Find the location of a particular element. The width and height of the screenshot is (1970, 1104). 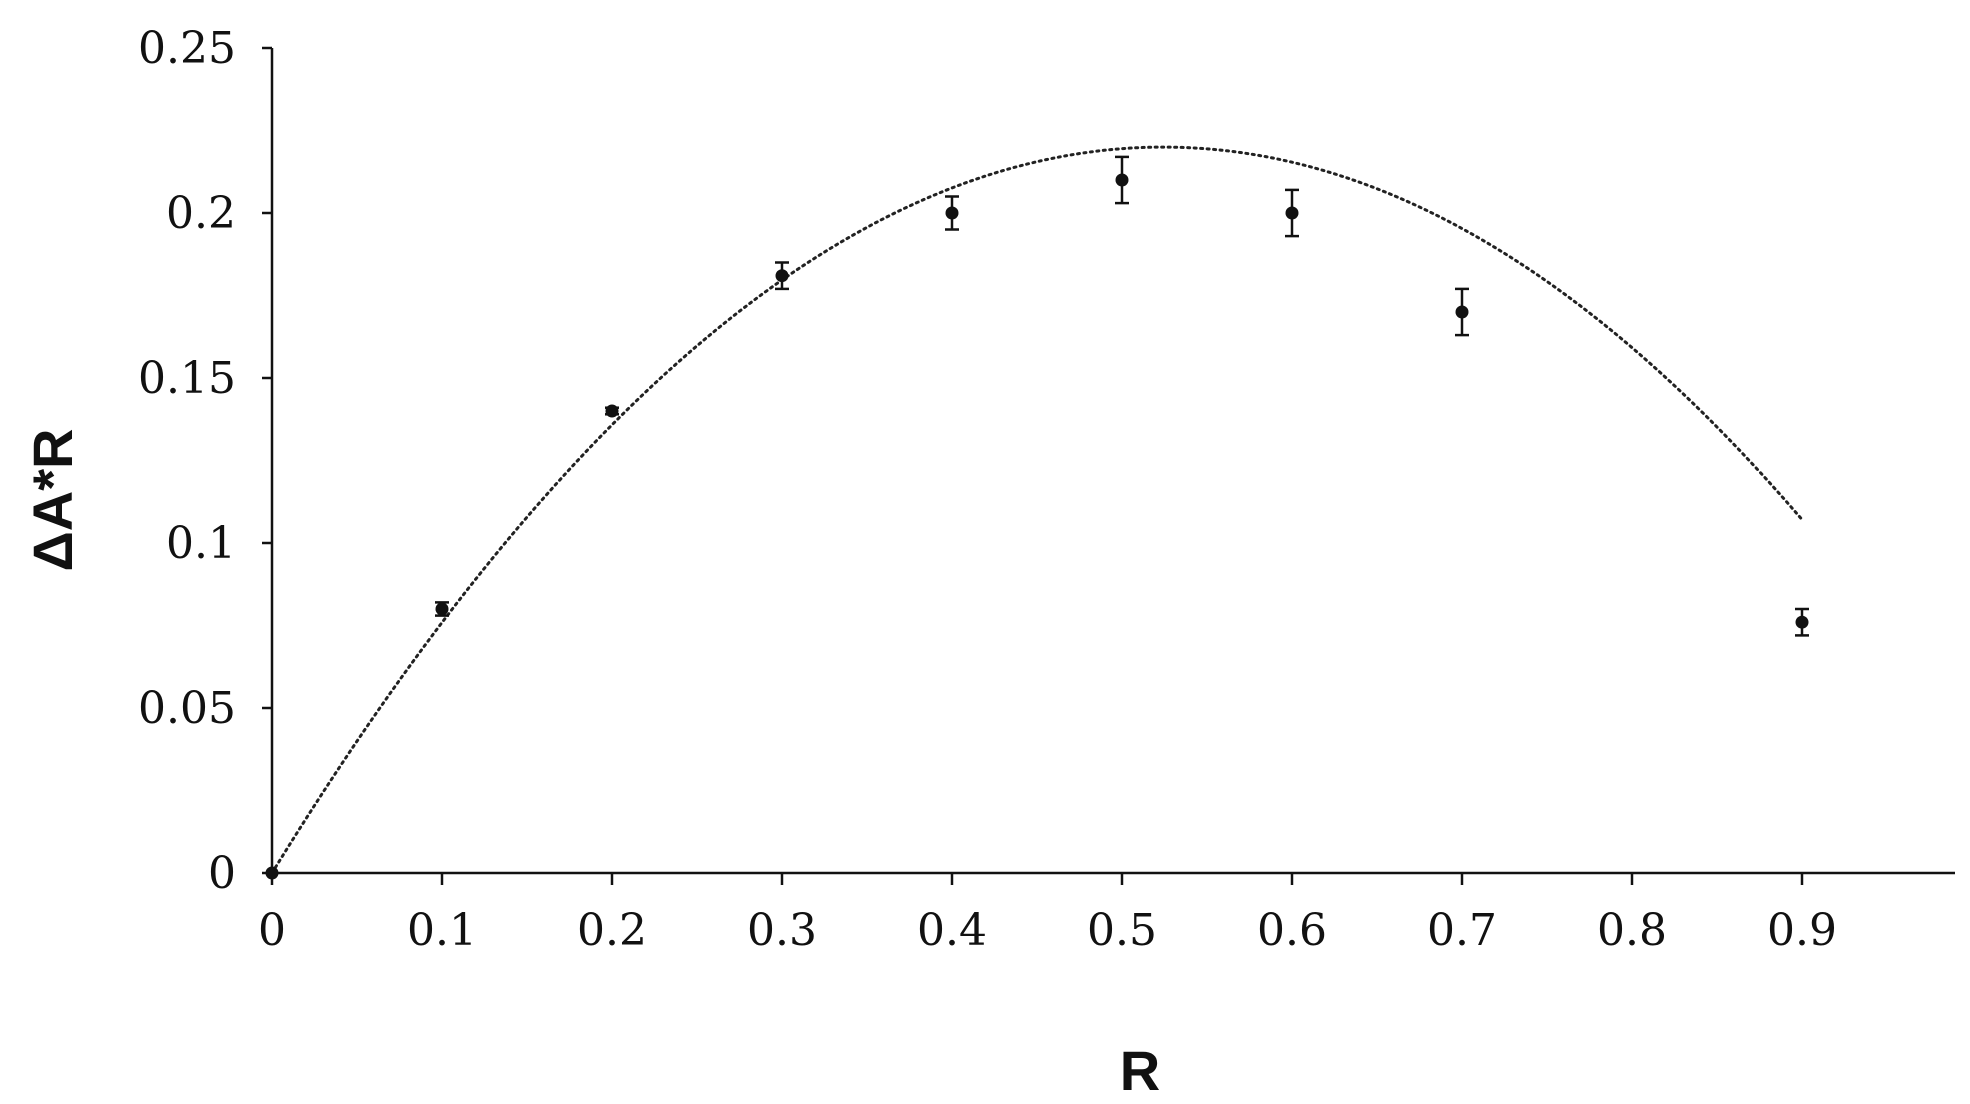

y-tick-label: 0 is located at coordinates (222, 873).